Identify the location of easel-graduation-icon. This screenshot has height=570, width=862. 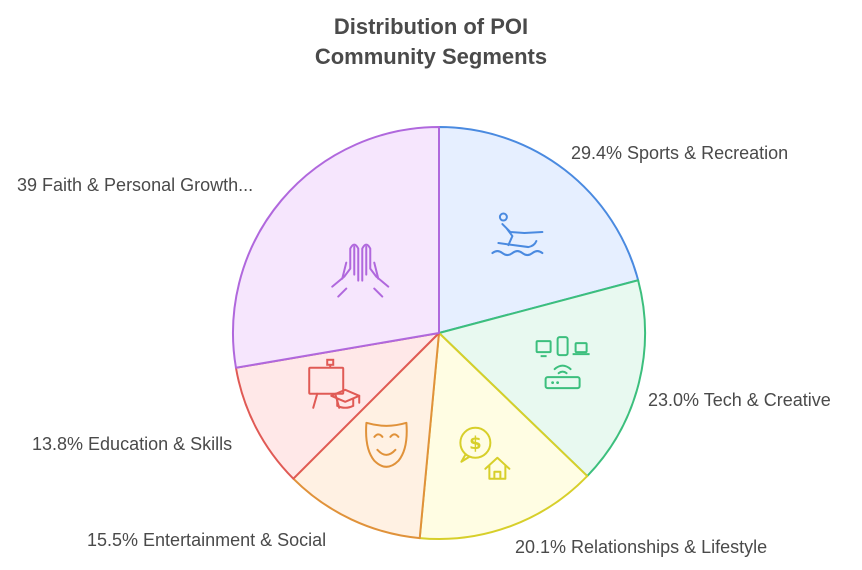
(334, 383).